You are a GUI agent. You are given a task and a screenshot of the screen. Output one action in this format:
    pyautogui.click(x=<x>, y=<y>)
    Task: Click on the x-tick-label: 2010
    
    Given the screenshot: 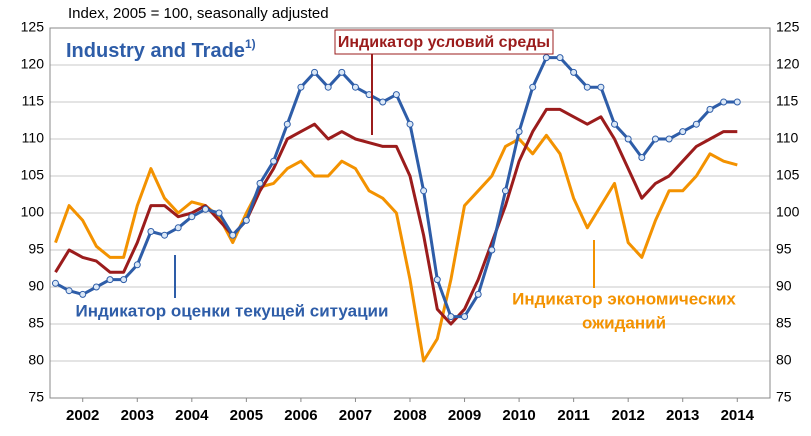 What is the action you would take?
    pyautogui.click(x=518, y=415)
    